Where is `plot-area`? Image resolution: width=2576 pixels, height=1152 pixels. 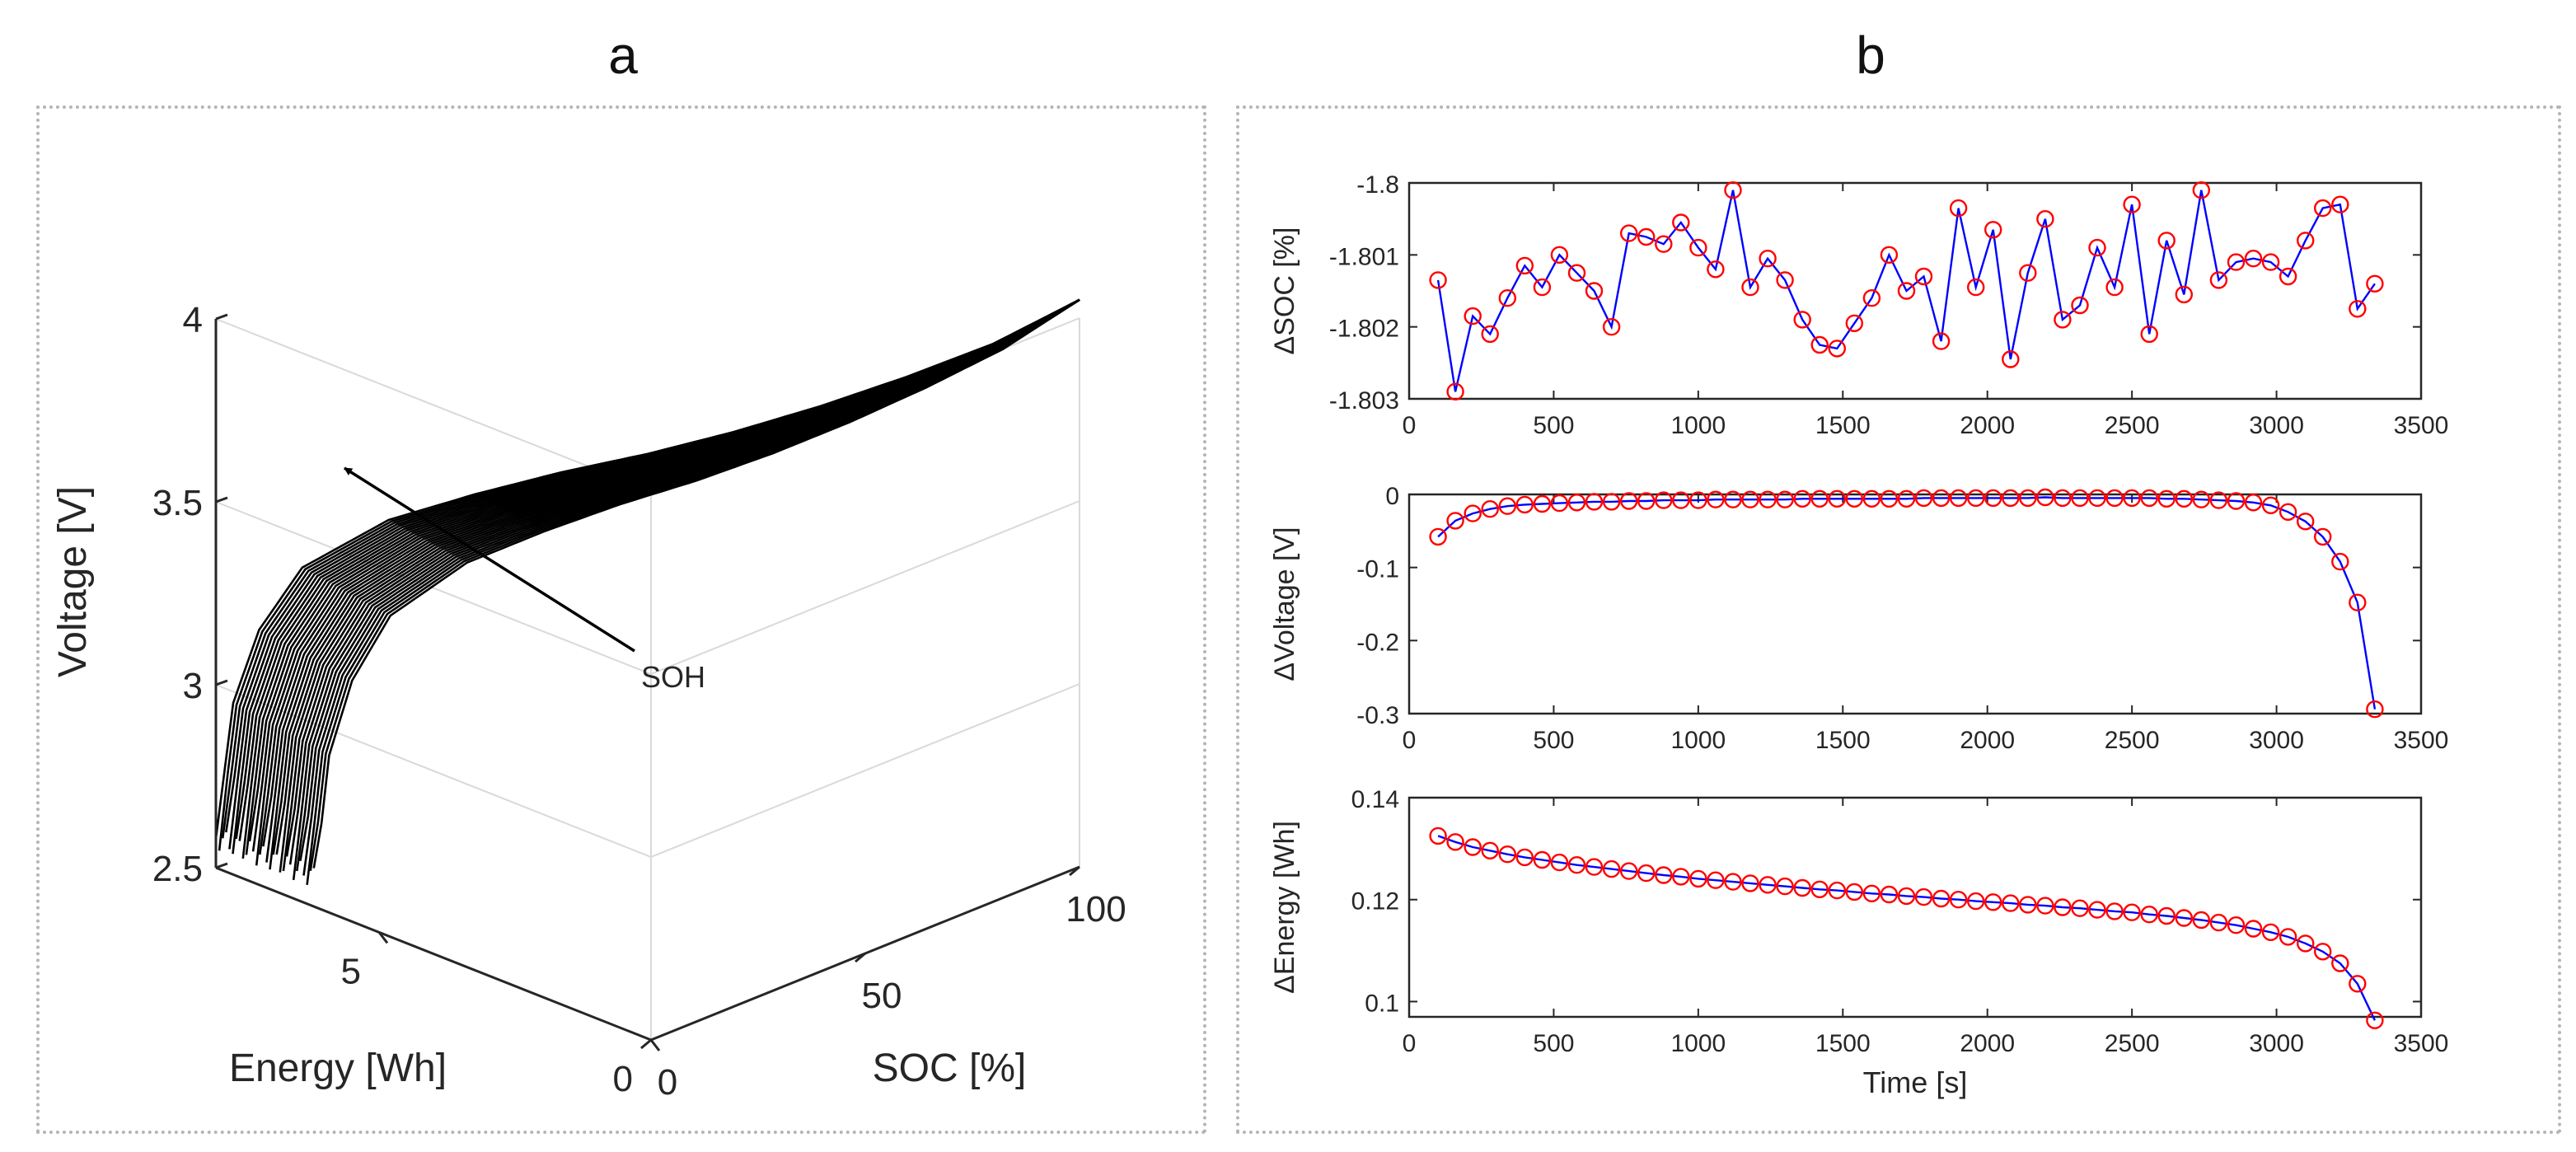
plot-area is located at coordinates (1915, 604).